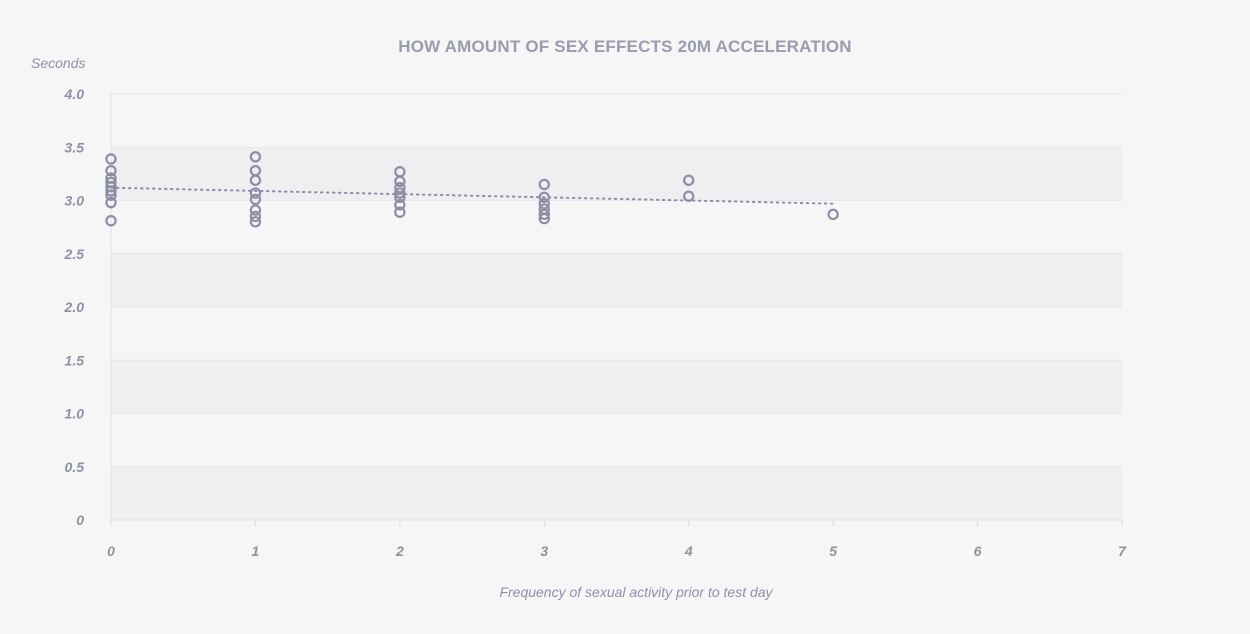  Describe the element at coordinates (58, 63) in the screenshot. I see `y-axis-label: Seconds` at that location.